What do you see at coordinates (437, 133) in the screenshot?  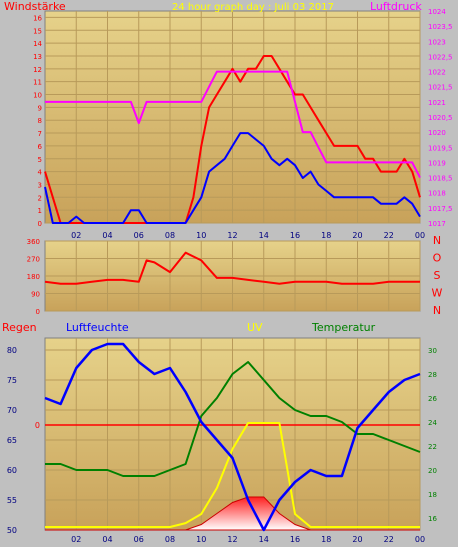 I see `y2-tick-label: 1020` at bounding box center [437, 133].